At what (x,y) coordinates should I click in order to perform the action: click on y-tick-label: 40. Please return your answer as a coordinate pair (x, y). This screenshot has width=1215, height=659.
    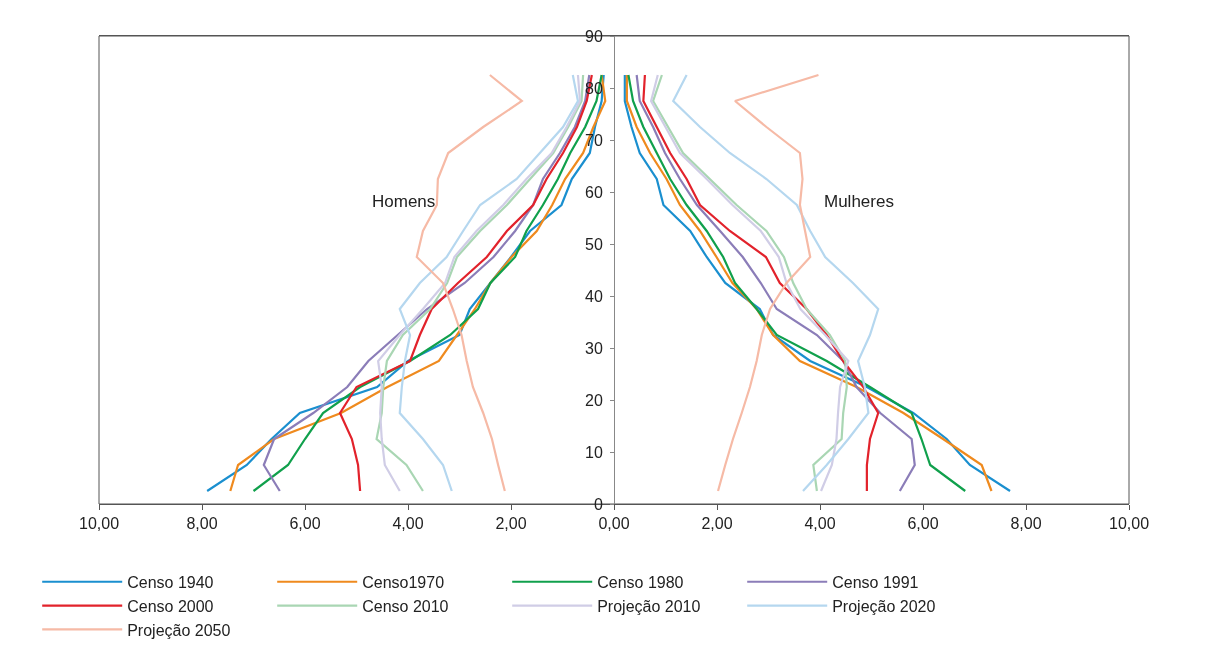
    Looking at the image, I should click on (594, 296).